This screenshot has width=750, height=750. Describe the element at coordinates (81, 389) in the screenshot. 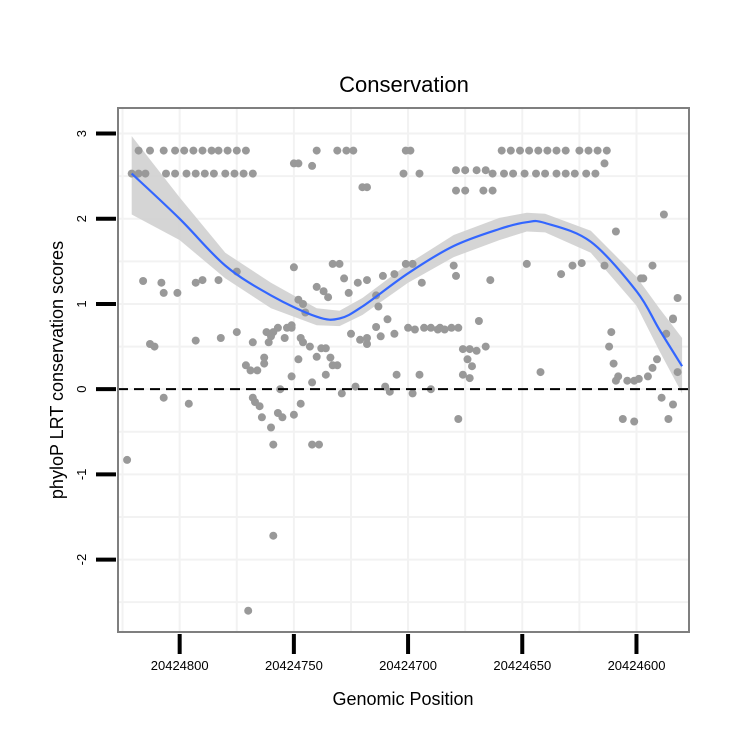

I see `y-tick-label: 0` at that location.